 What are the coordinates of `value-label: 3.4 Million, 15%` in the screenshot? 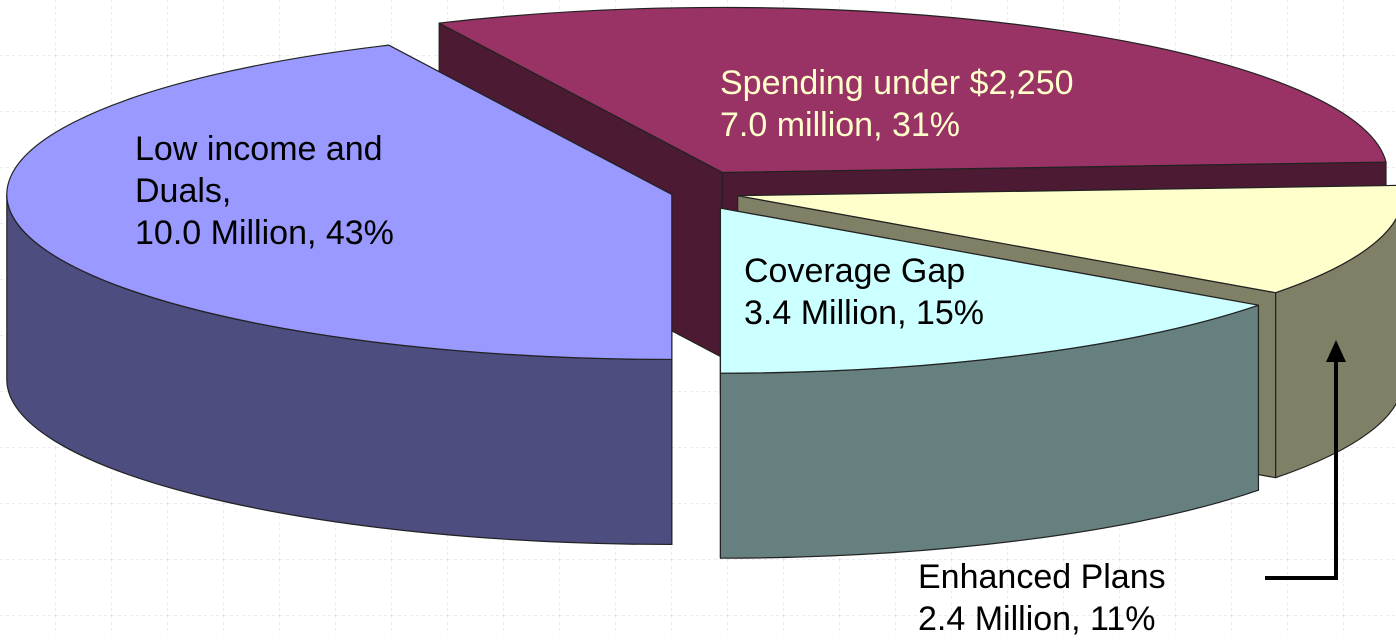 It's located at (864, 313).